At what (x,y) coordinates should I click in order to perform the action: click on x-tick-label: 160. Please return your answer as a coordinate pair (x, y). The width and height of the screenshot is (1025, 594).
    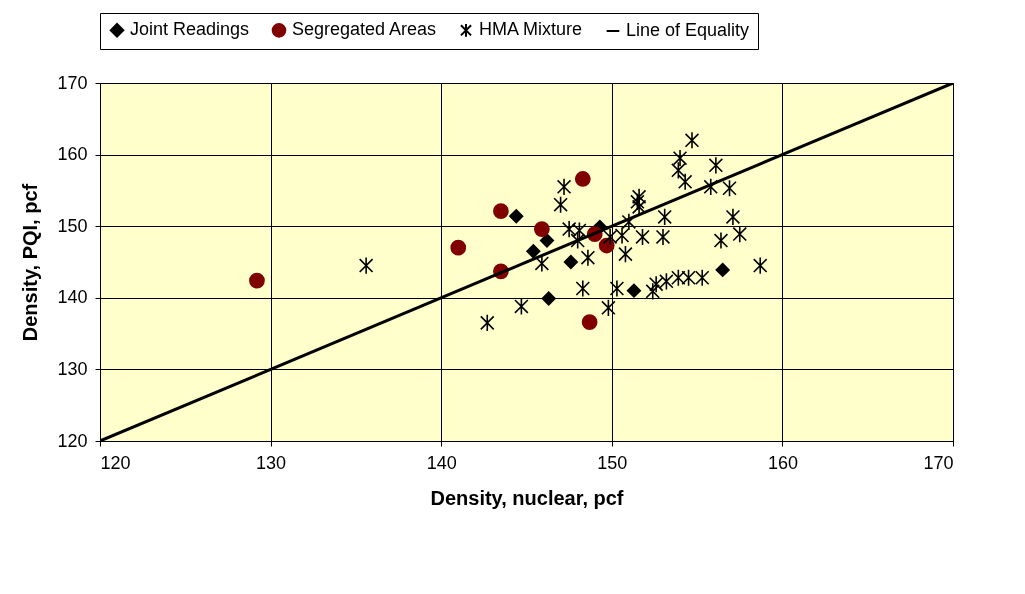
    Looking at the image, I should click on (782, 462).